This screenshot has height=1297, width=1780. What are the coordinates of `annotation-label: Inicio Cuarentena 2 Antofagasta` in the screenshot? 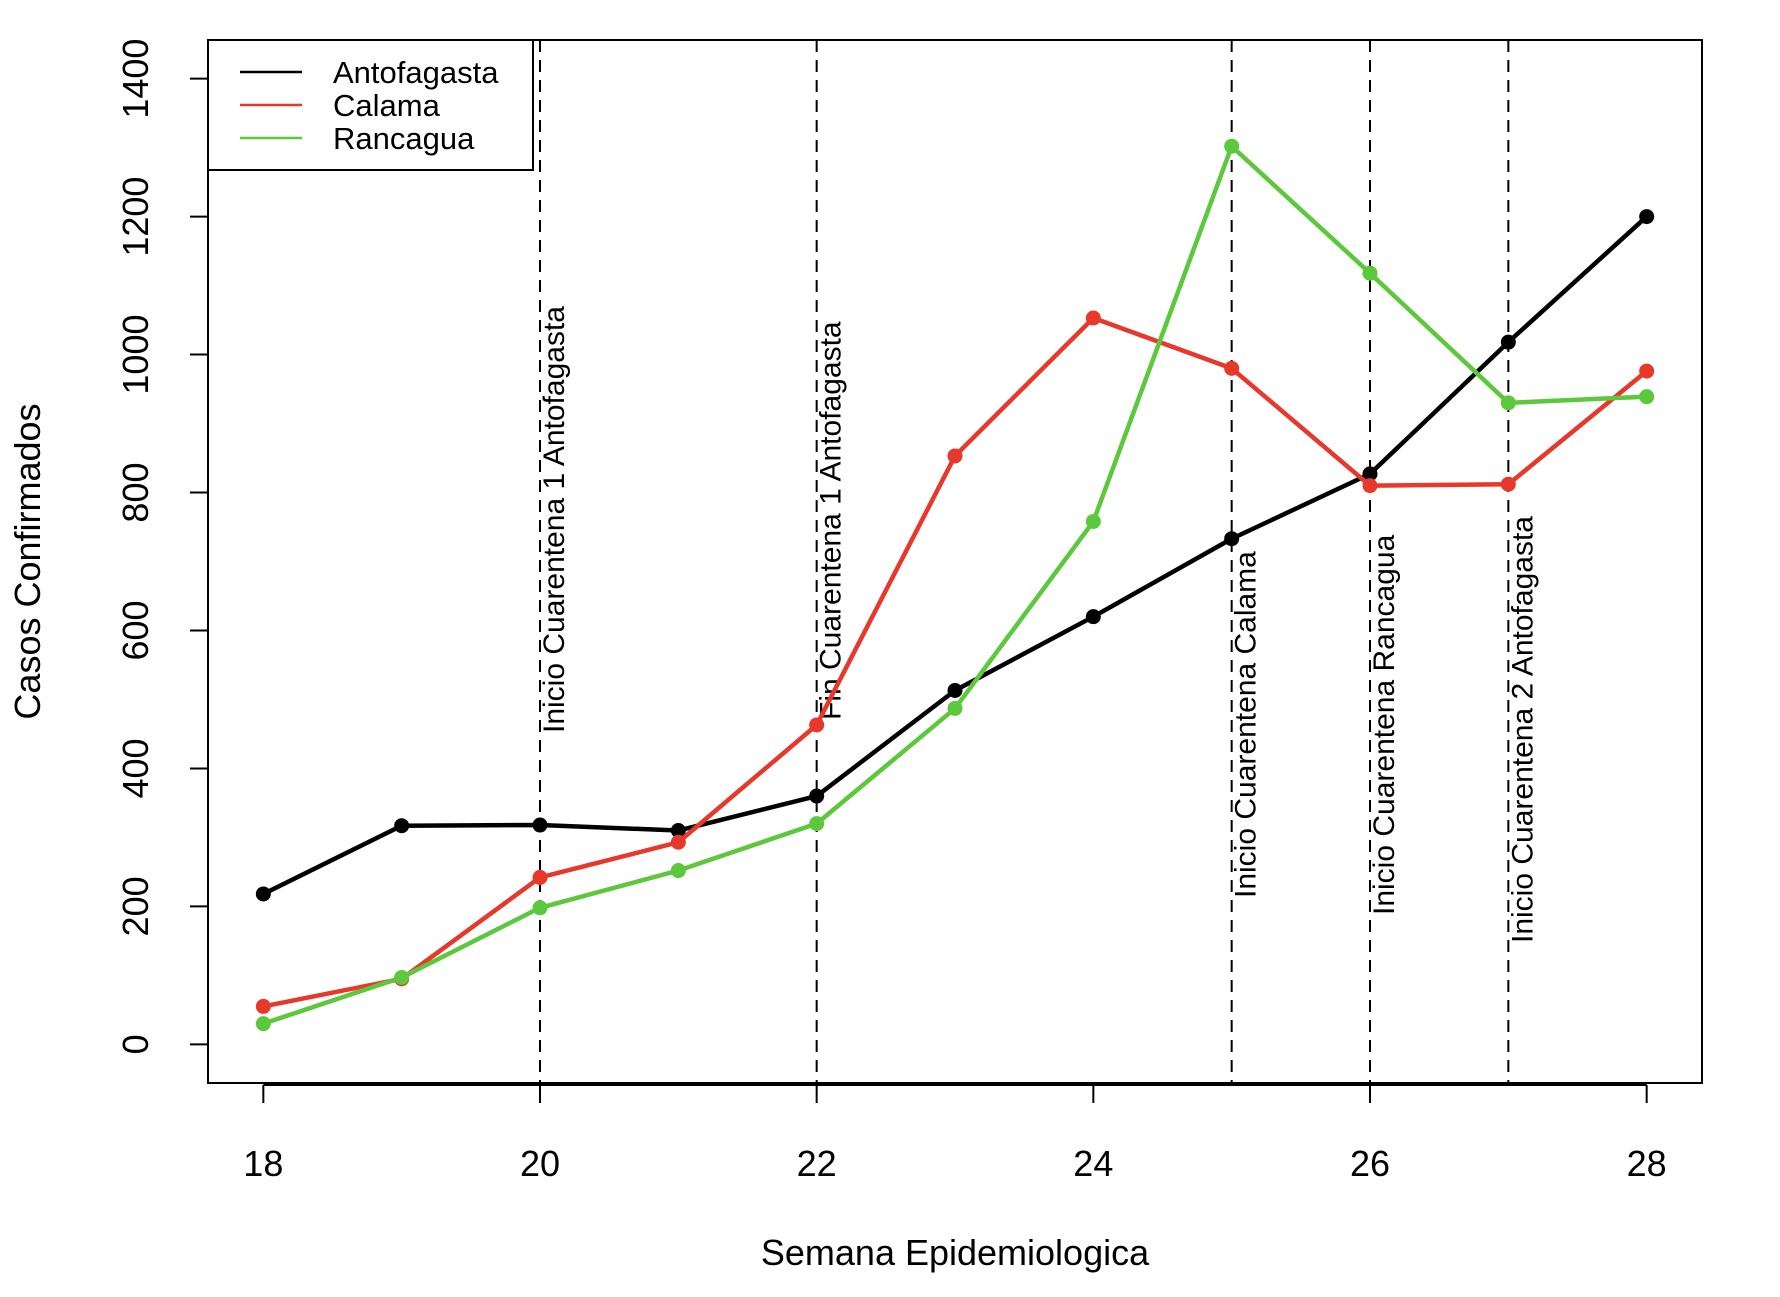 It's located at (1522, 729).